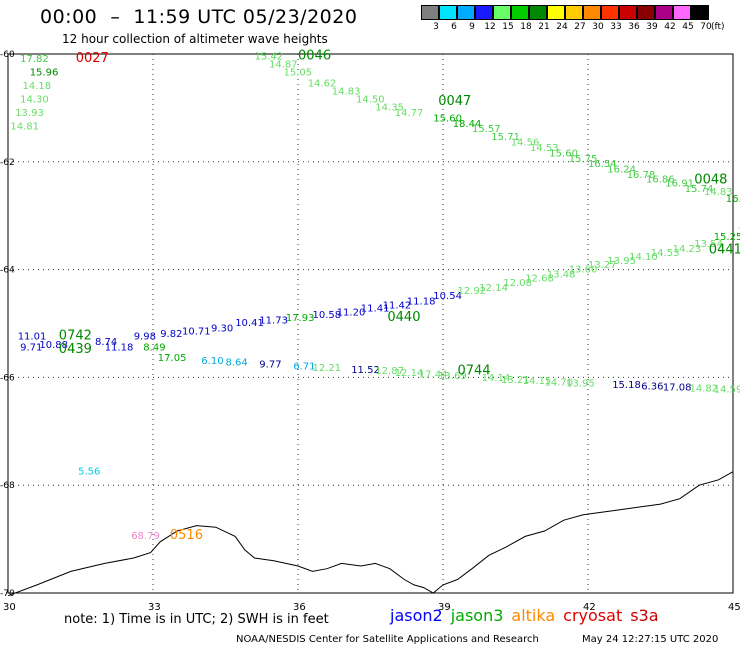 The width and height of the screenshot is (740, 650). I want to click on wave-height-label: 13.93, so click(29, 113).